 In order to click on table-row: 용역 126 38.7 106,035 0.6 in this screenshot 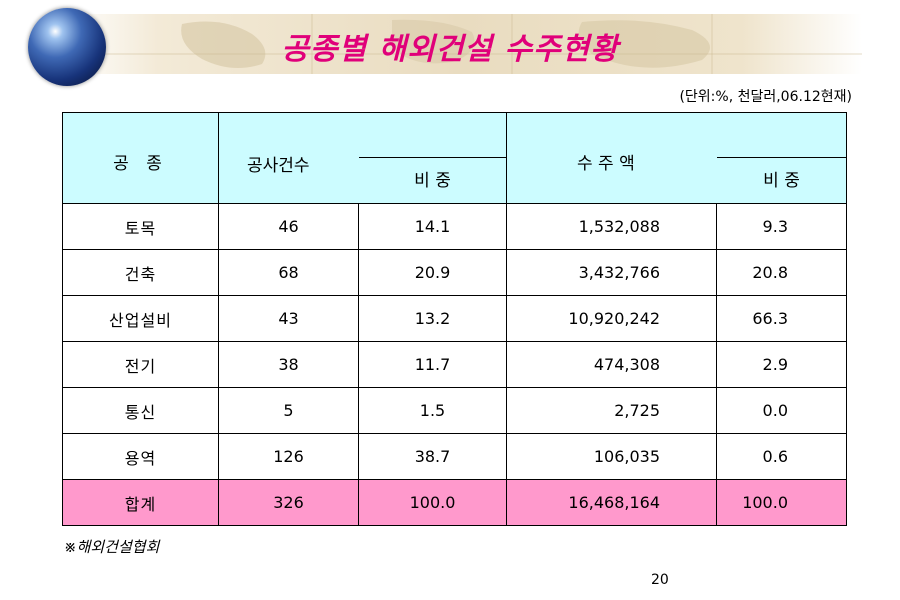, I will do `click(454, 456)`.